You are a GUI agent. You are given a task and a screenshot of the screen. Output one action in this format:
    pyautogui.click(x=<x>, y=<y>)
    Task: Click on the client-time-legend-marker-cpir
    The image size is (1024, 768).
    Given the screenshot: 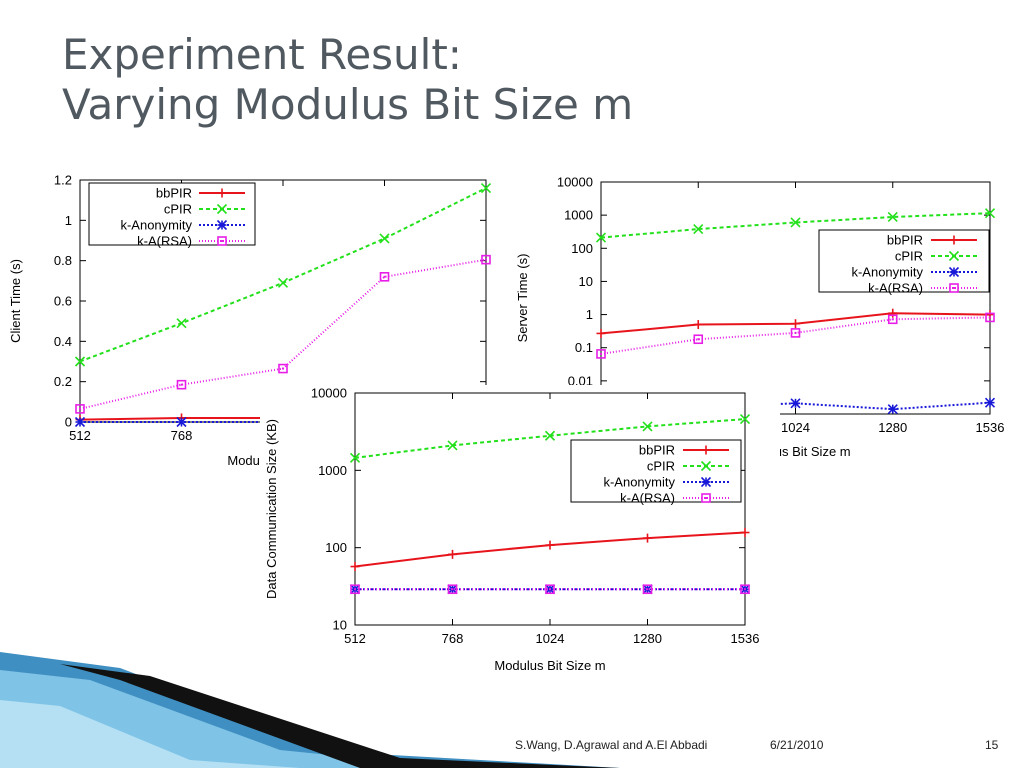 What is the action you would take?
    pyautogui.click(x=222, y=209)
    